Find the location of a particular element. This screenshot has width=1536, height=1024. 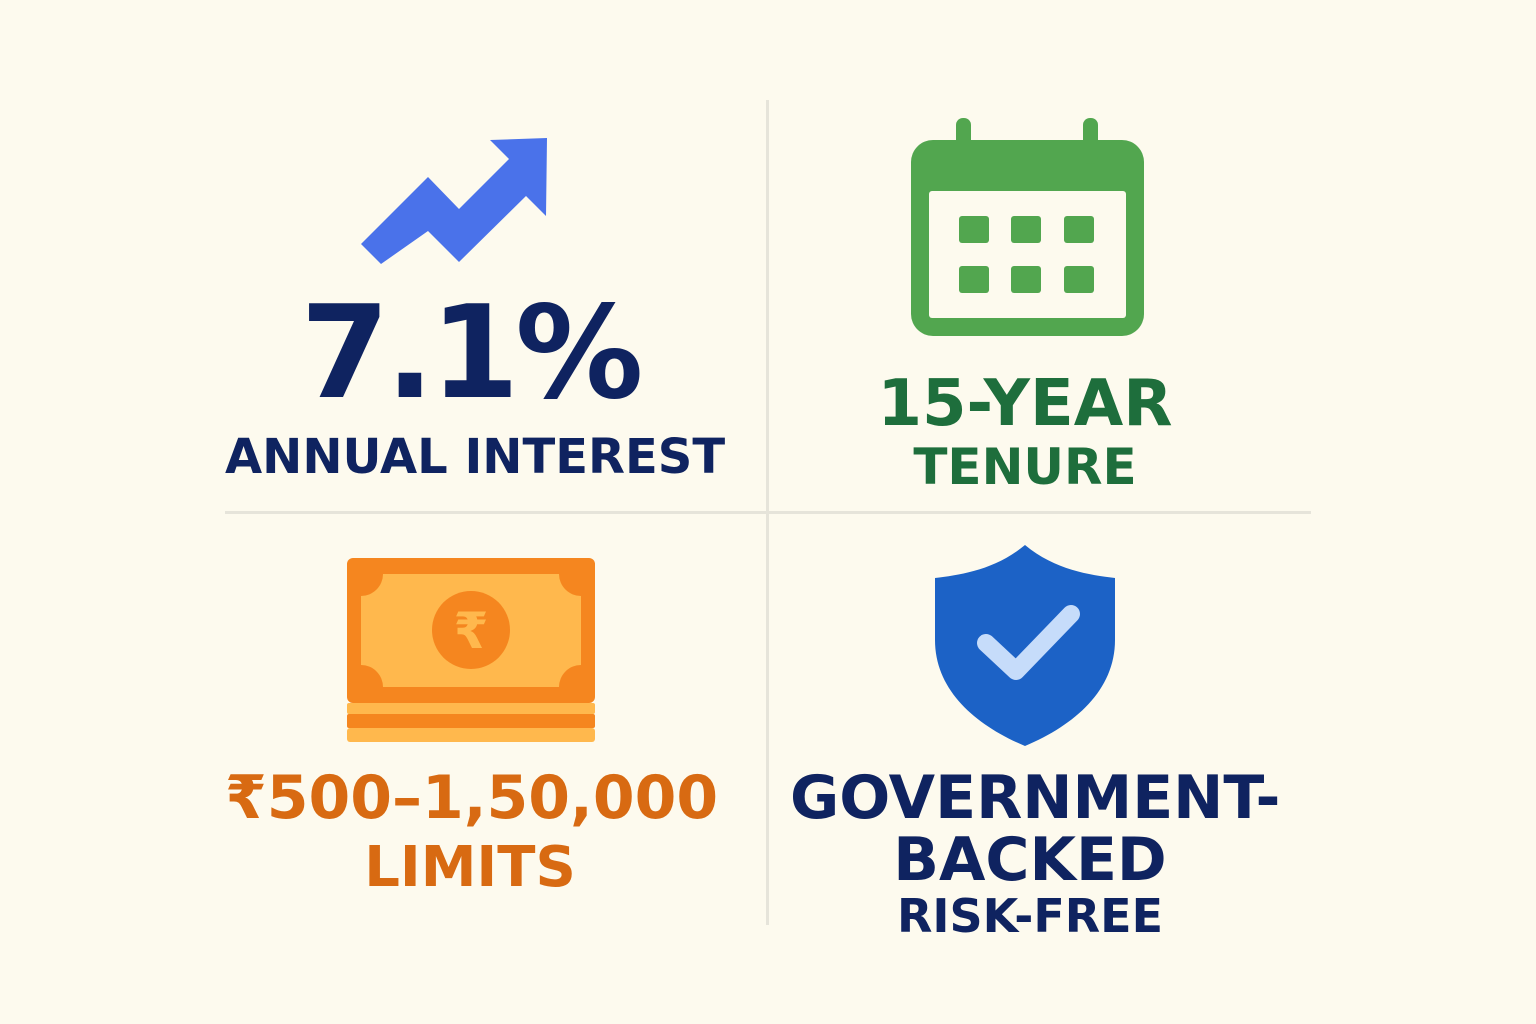

horizontal-divider is located at coordinates (768, 512).